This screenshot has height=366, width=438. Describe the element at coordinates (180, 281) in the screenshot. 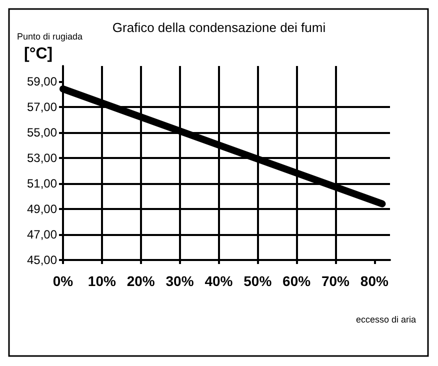

I see `x-tick-label: 30%` at that location.